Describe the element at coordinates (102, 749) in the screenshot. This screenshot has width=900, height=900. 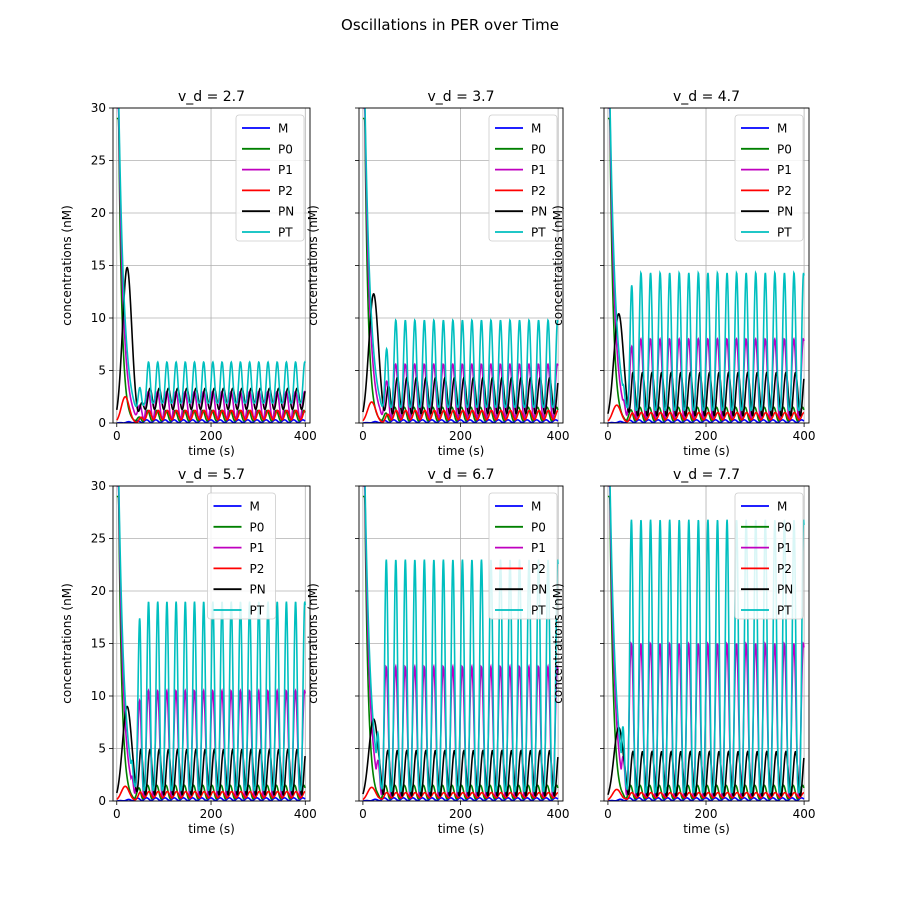
I see `y-tick-label: 5` at that location.